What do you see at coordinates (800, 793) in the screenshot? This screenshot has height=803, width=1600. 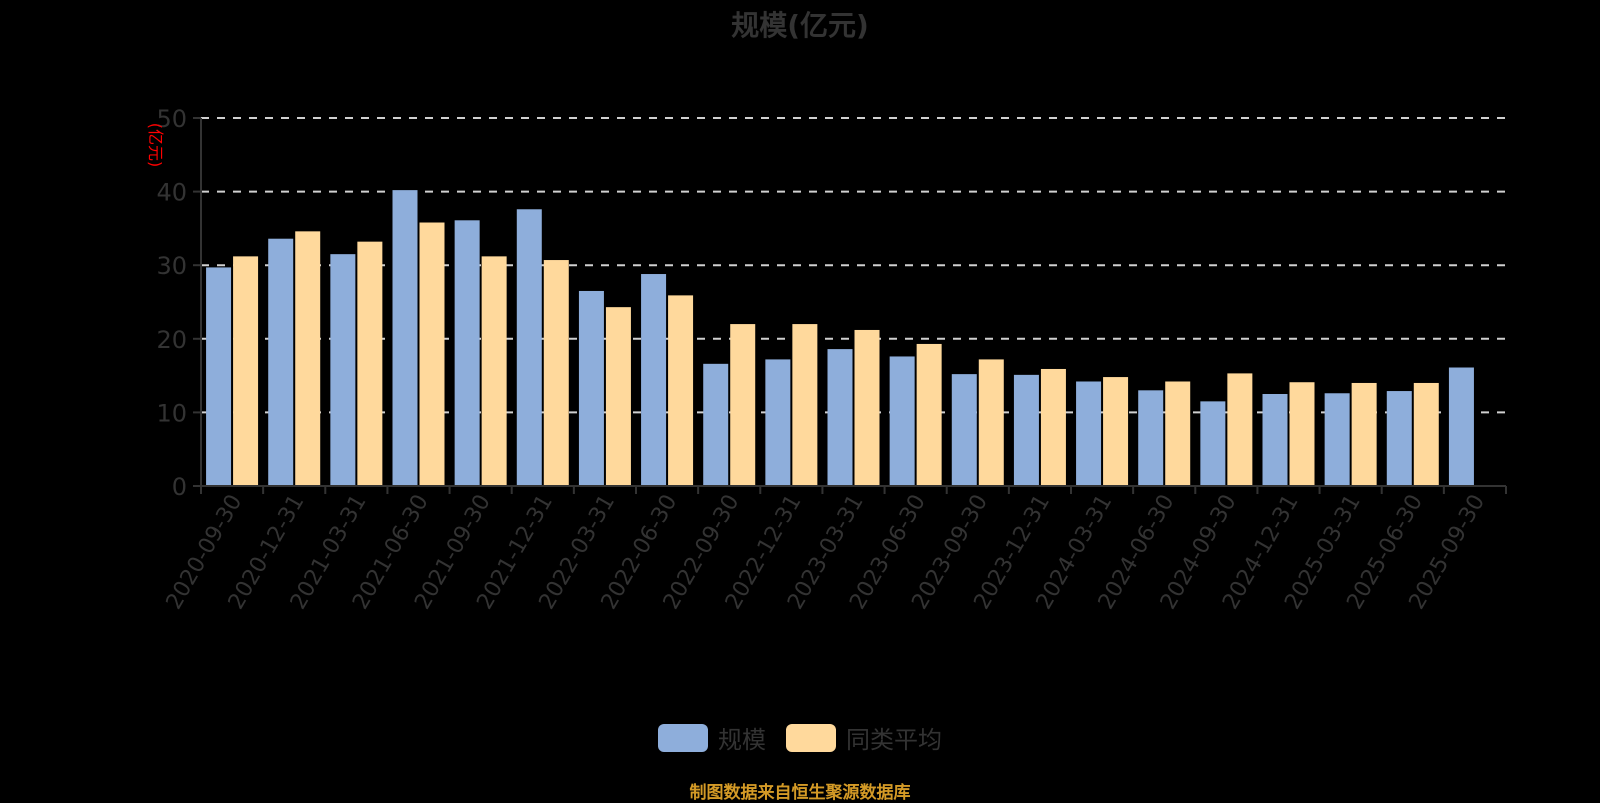 I see `data-source-note: 制图数据来自恒生聚源数据库` at bounding box center [800, 793].